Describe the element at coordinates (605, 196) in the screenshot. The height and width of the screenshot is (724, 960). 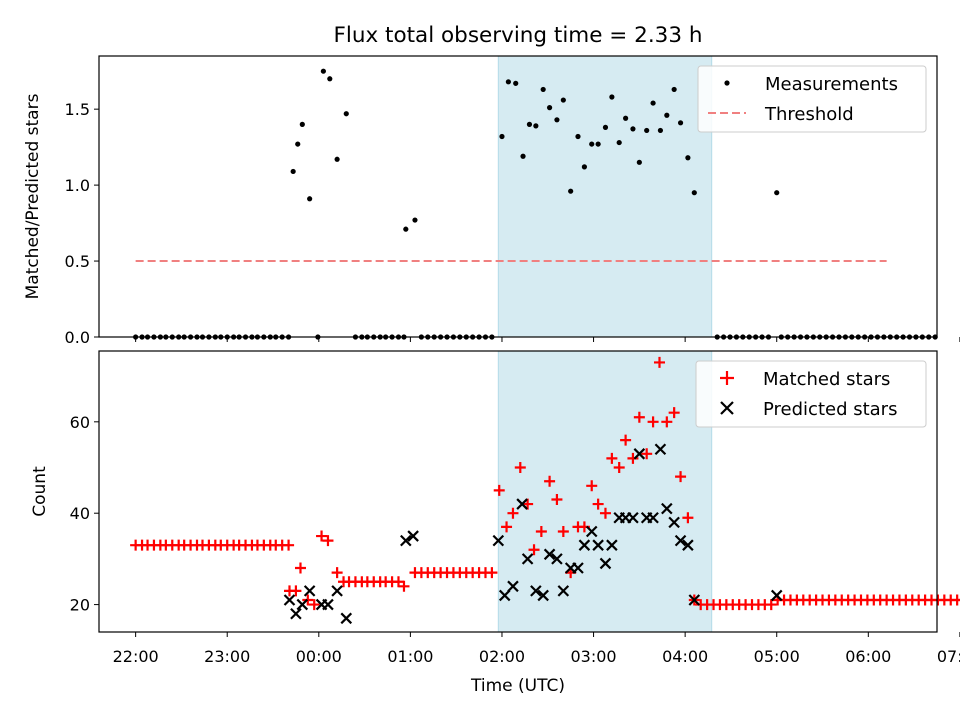
I see `observing-window-band-top` at that location.